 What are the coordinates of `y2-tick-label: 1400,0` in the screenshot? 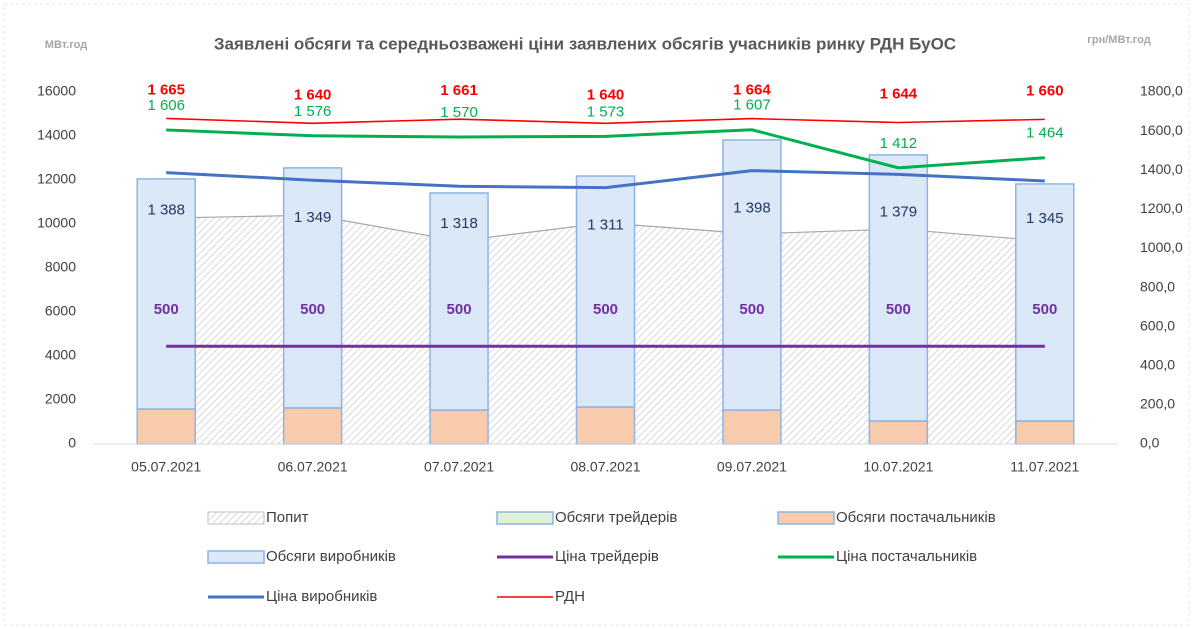 It's located at (1161, 169).